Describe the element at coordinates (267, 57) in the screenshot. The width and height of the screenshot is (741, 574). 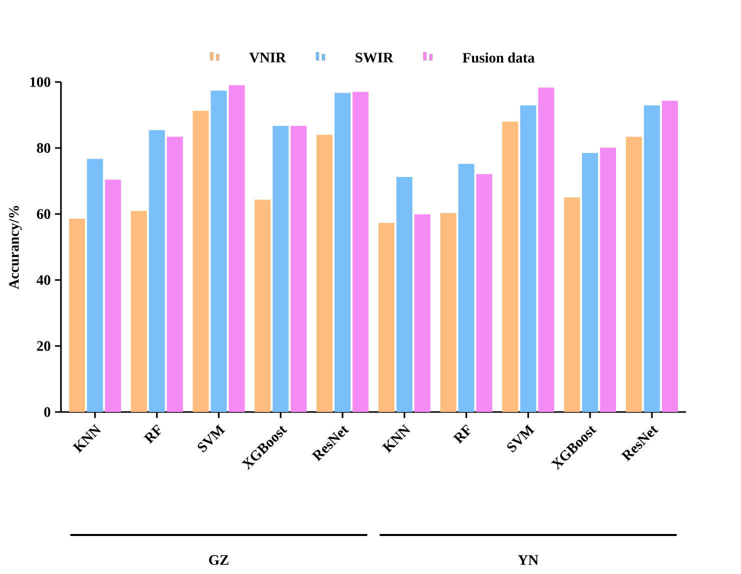
I see `legend-label: VNIR` at that location.